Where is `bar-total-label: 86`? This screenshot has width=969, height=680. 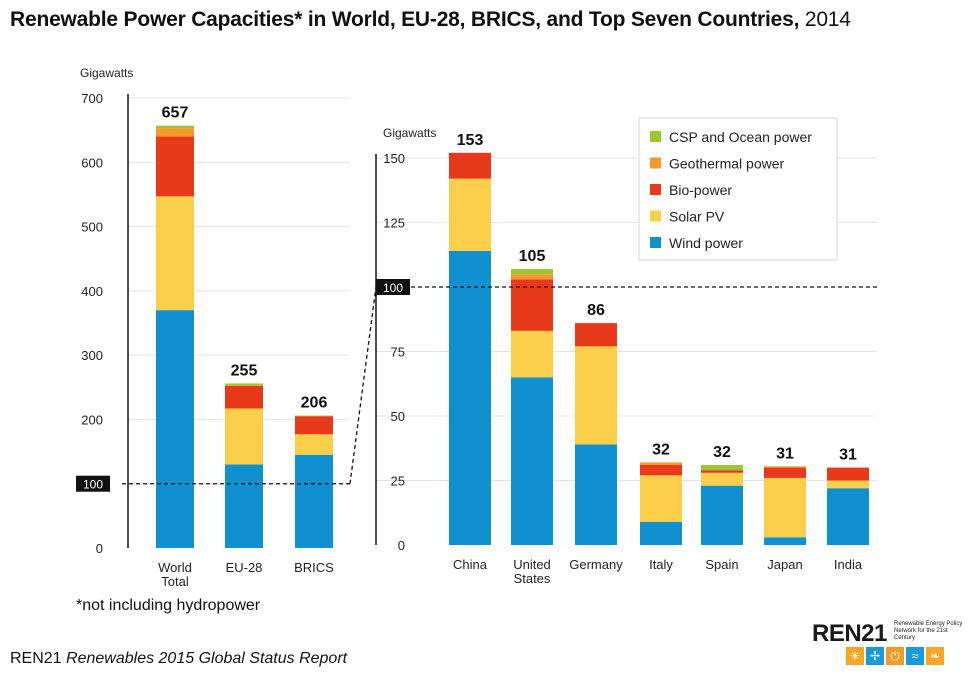 bar-total-label: 86 is located at coordinates (596, 310).